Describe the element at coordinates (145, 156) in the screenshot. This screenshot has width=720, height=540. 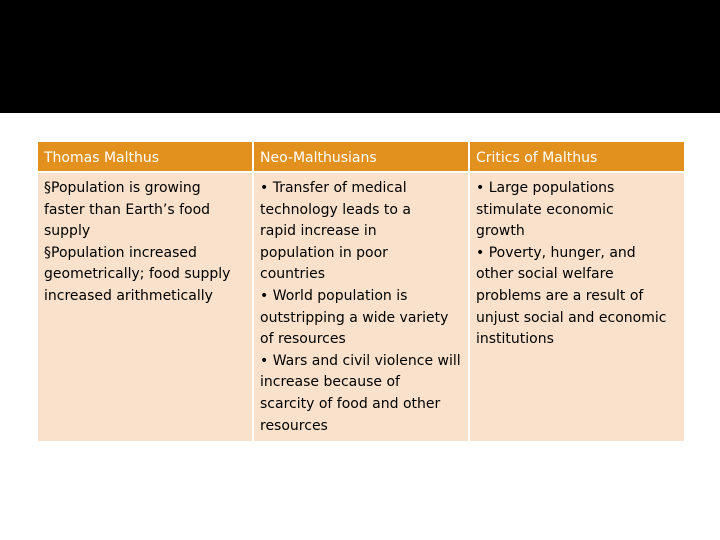
I see `header-thomas-malthus: Thomas Malthus` at that location.